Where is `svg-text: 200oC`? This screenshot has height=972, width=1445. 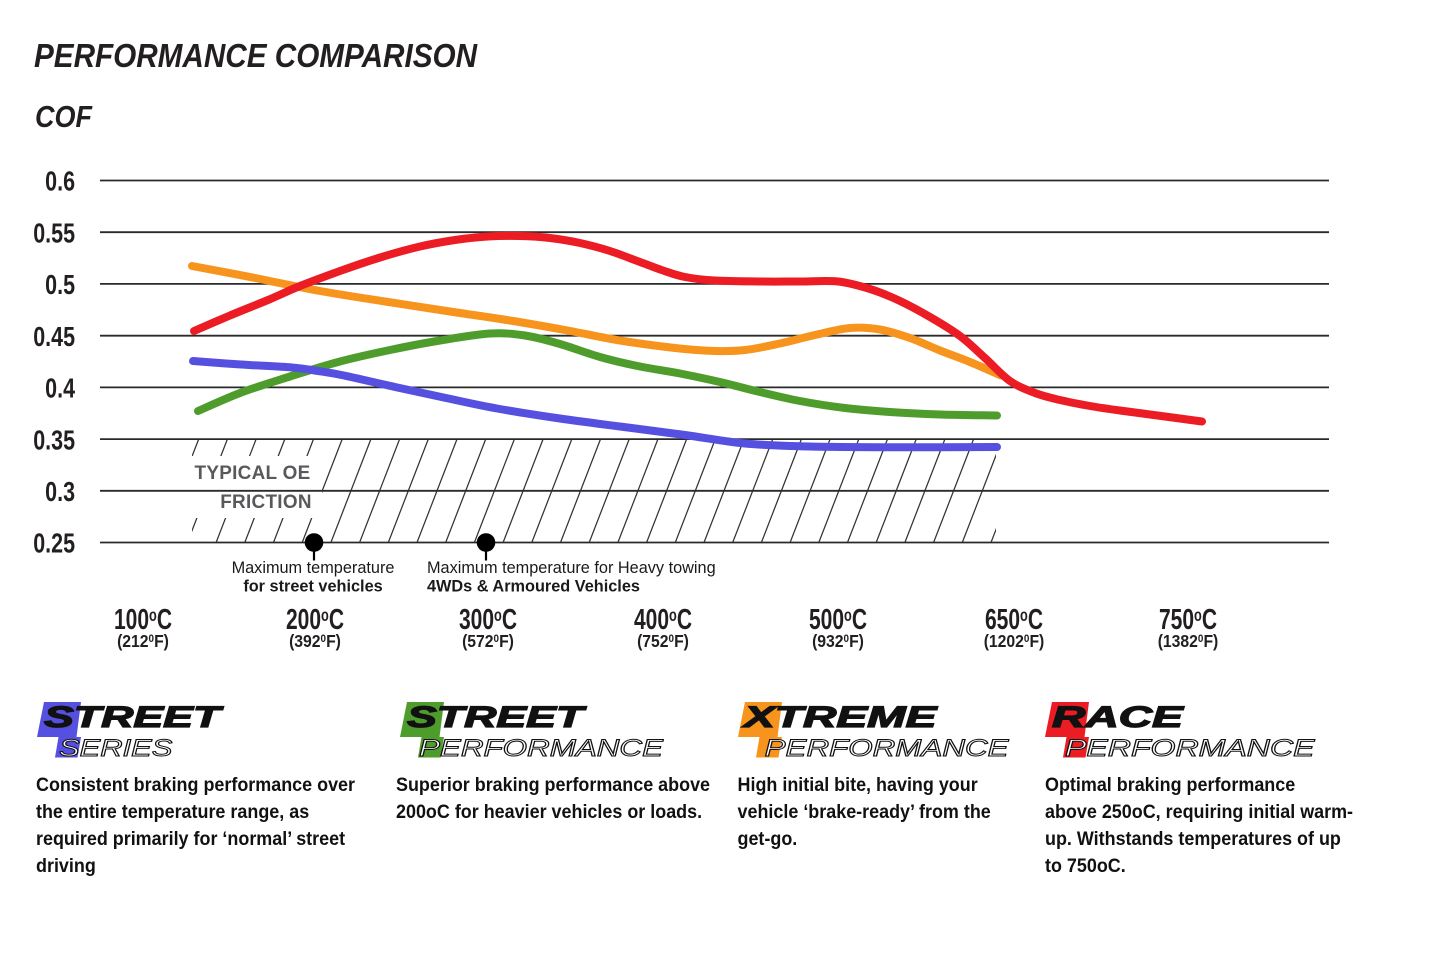 svg-text: 200oC is located at coordinates (315, 620).